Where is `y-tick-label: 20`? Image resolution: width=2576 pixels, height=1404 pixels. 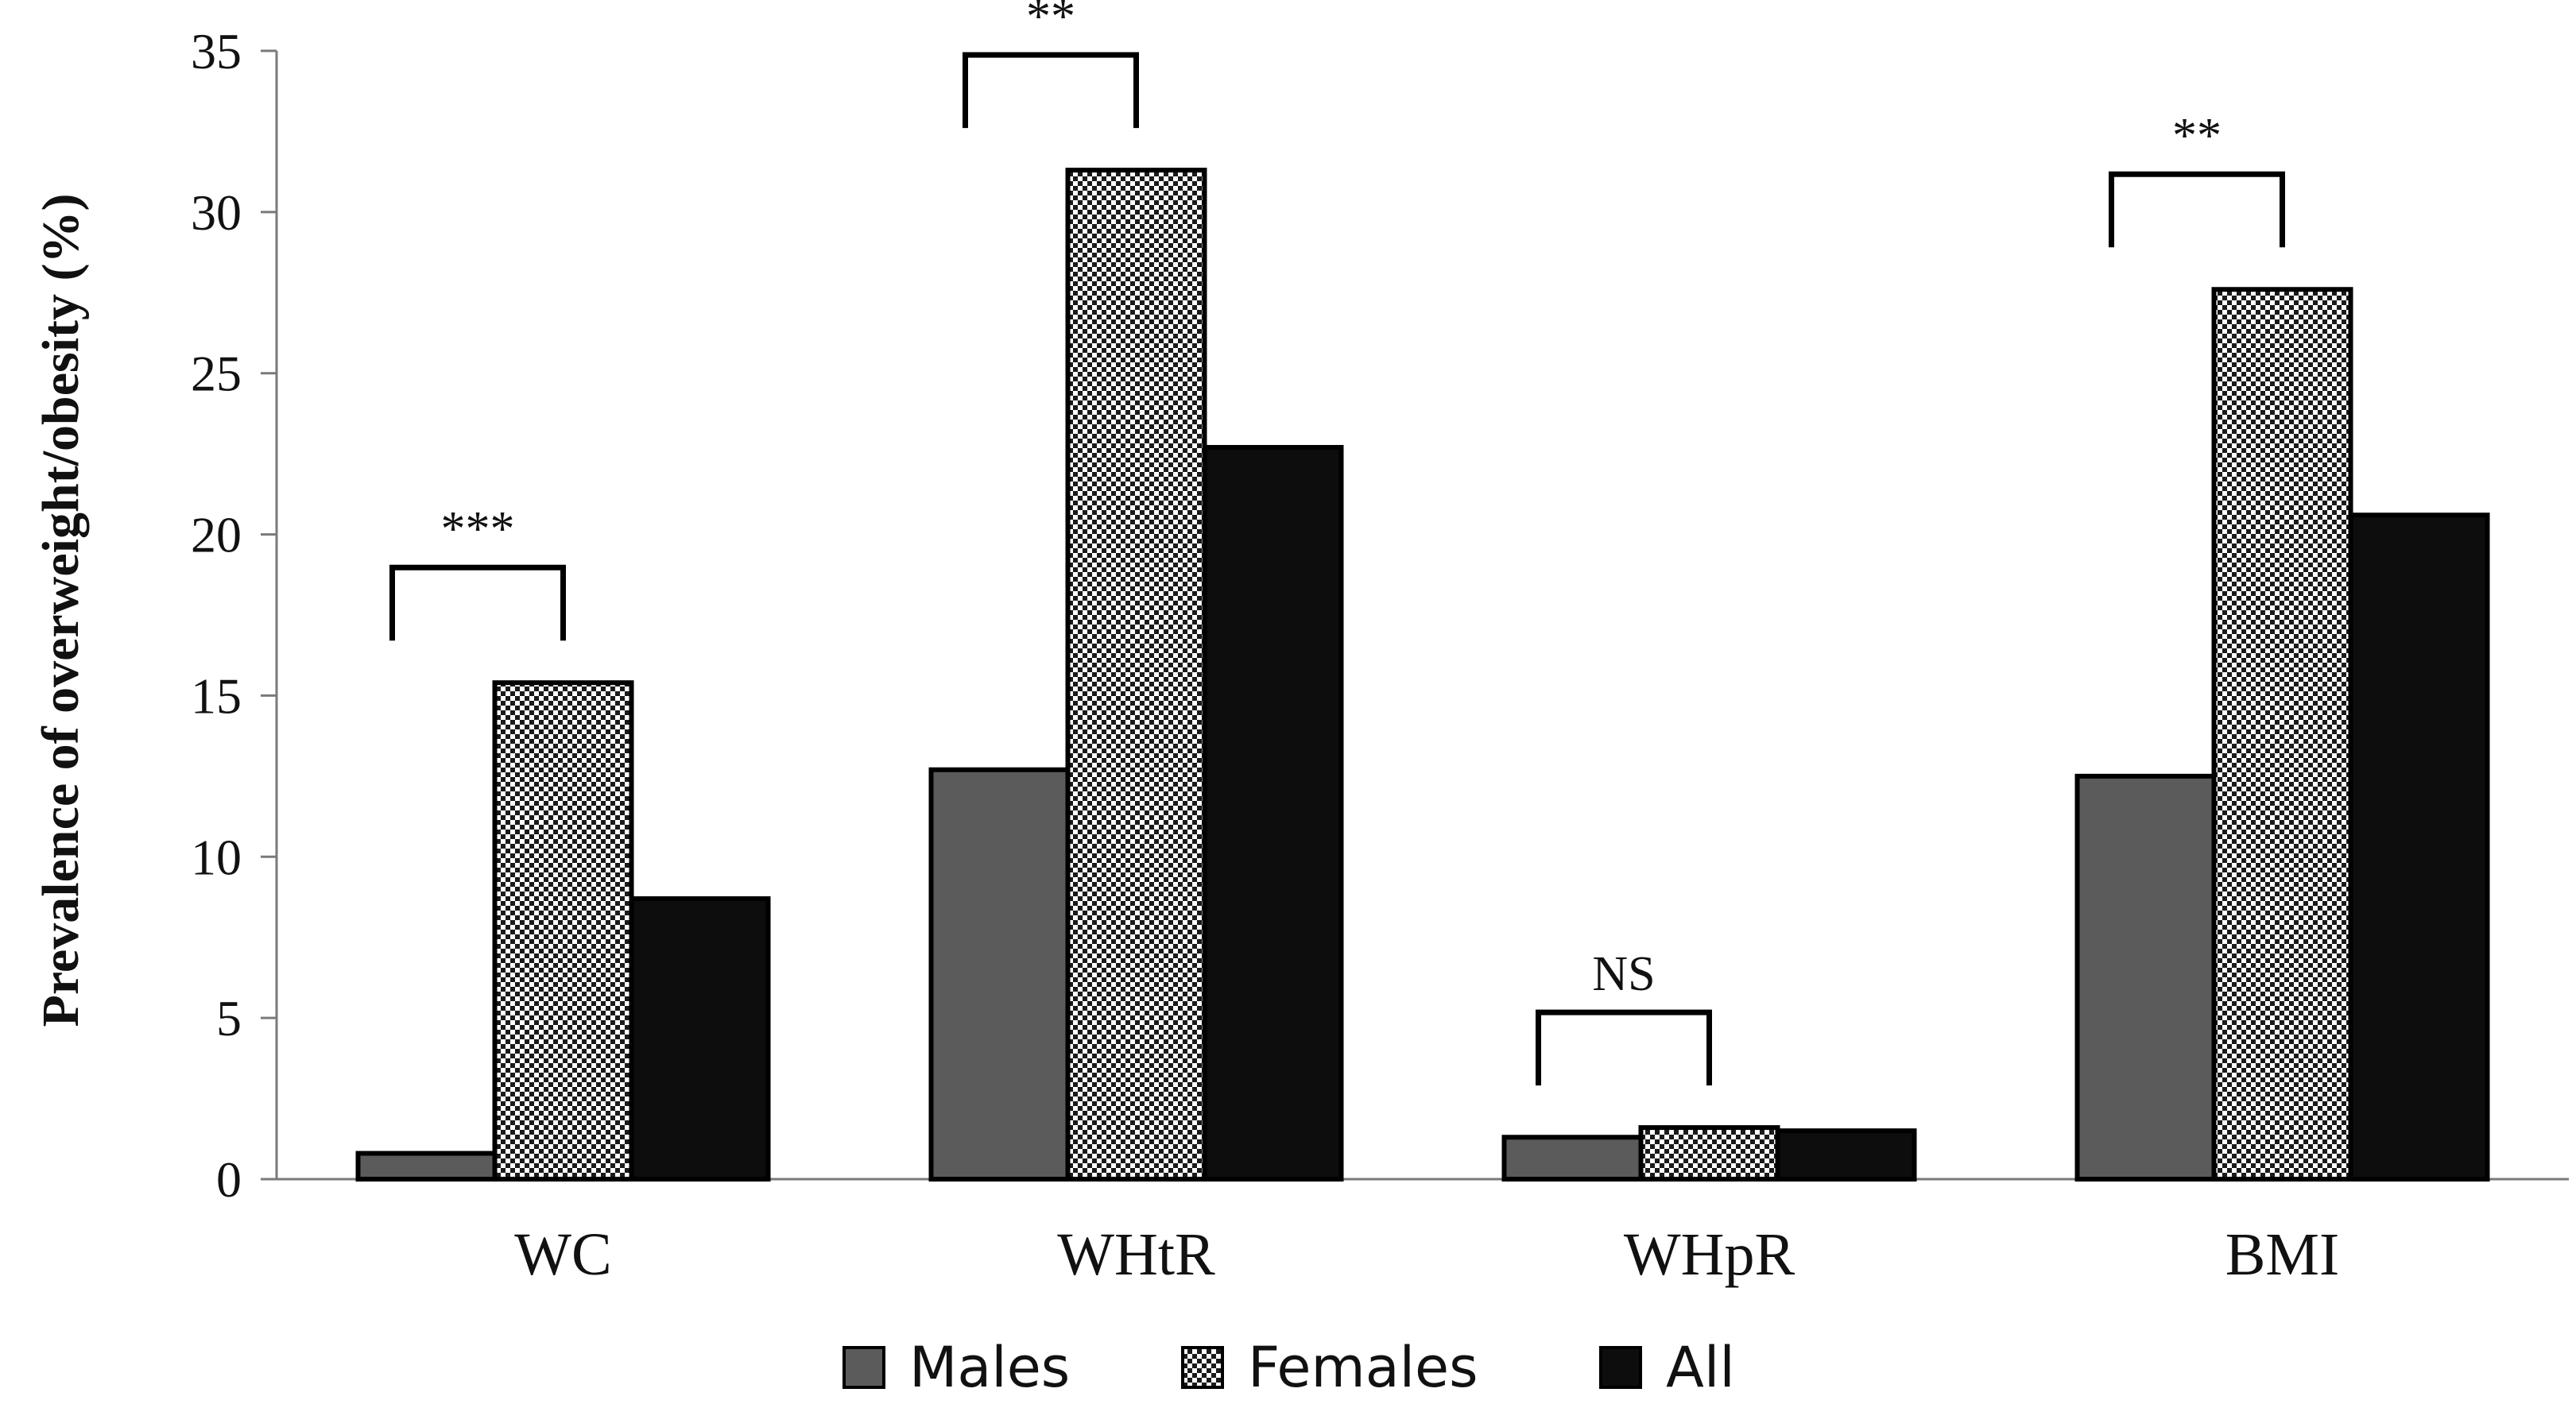
y-tick-label: 20 is located at coordinates (217, 535).